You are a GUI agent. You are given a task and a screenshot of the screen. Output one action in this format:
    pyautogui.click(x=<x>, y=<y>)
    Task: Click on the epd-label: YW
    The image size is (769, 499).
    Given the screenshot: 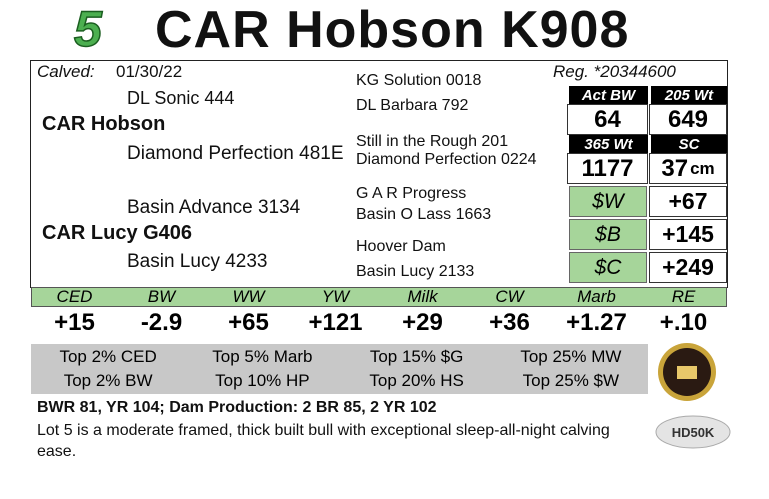 What is the action you would take?
    pyautogui.click(x=335, y=296)
    